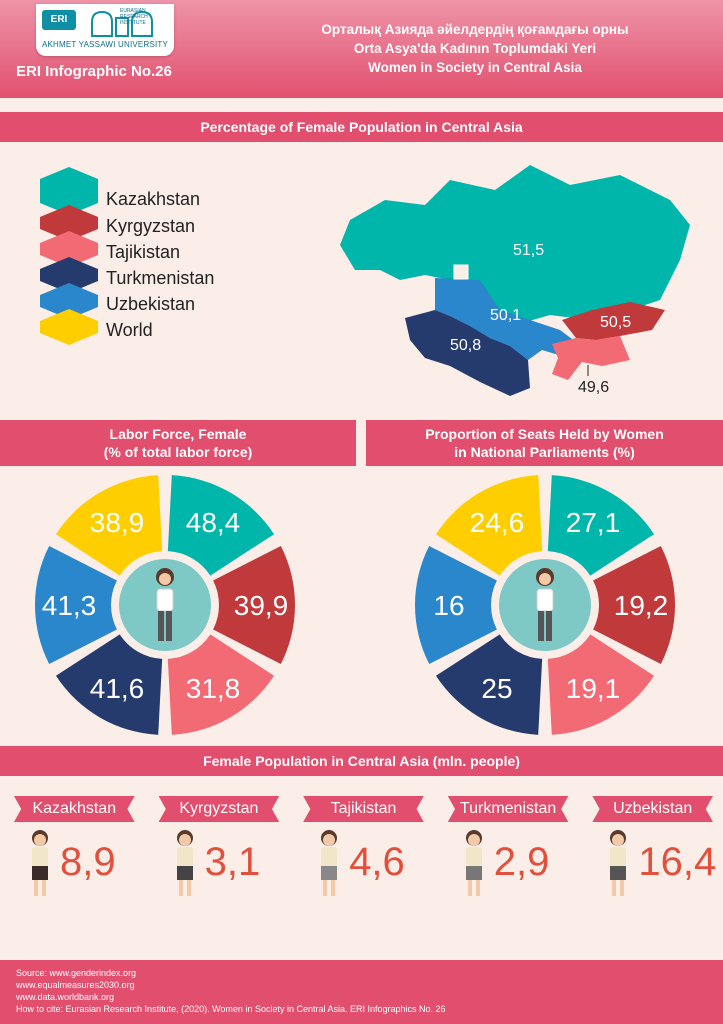 The height and width of the screenshot is (1024, 723). What do you see at coordinates (496, 688) in the screenshot?
I see `parliament-label-turkmenistan: 25` at bounding box center [496, 688].